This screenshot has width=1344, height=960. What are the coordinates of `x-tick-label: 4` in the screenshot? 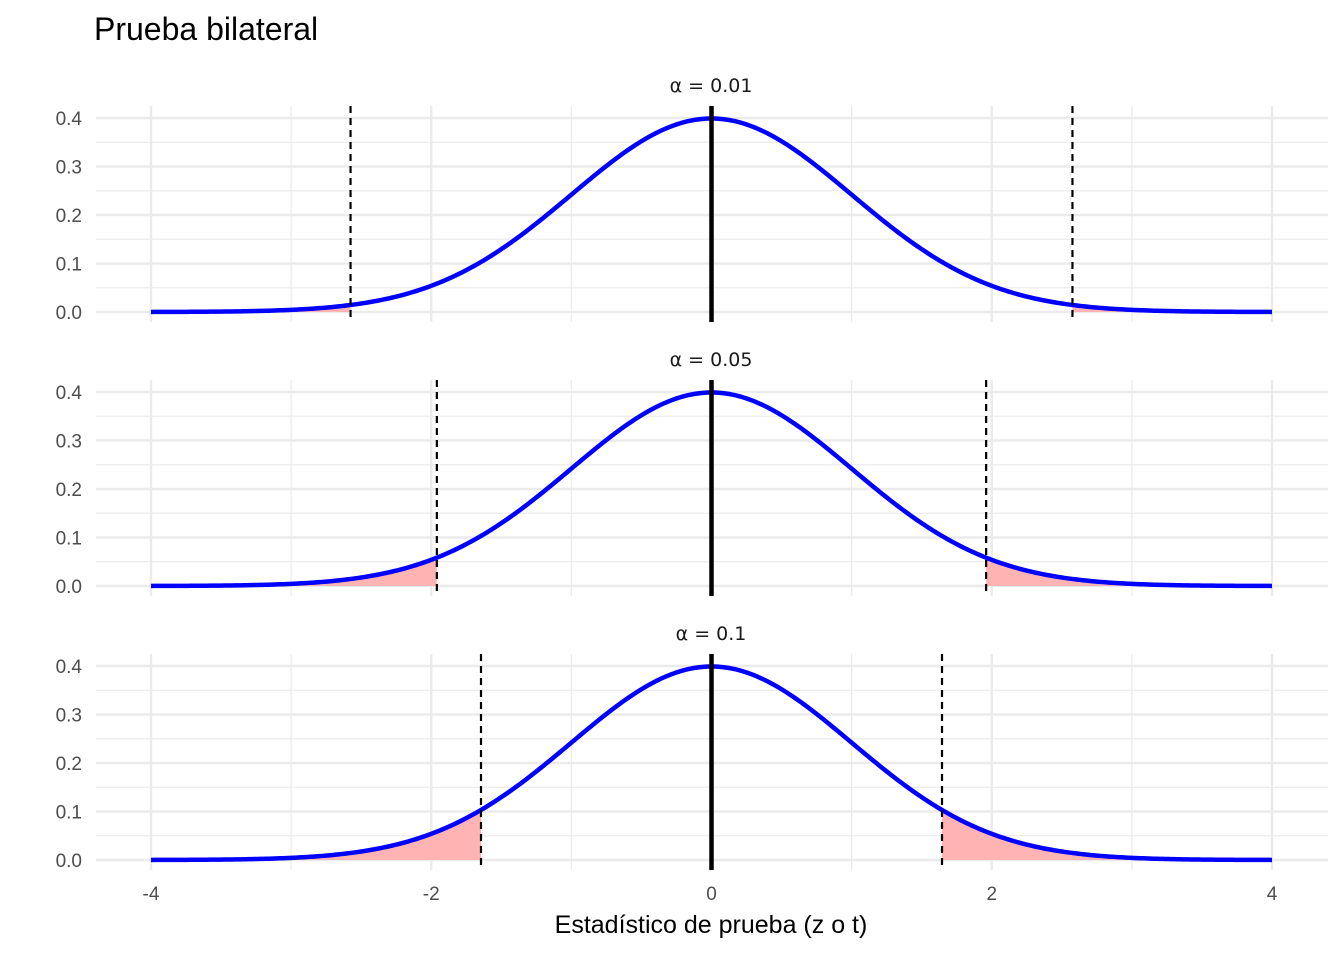 It's located at (1272, 894).